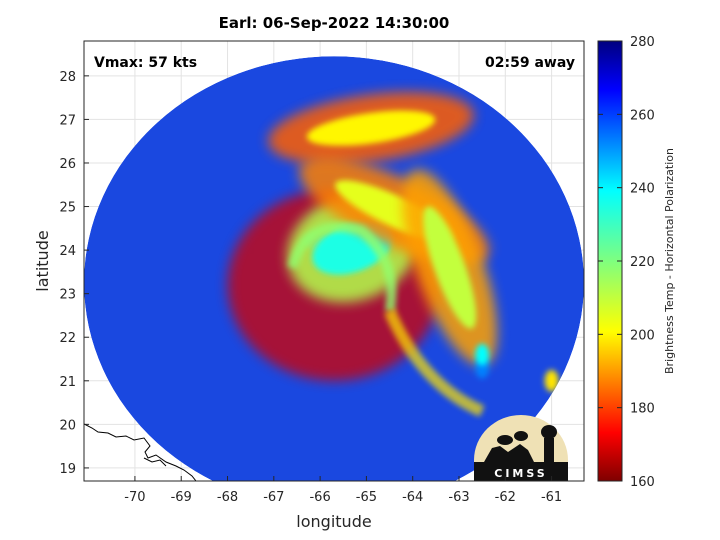 This screenshot has width=720, height=540. I want to click on x-tick-label: -67, so click(273, 497).